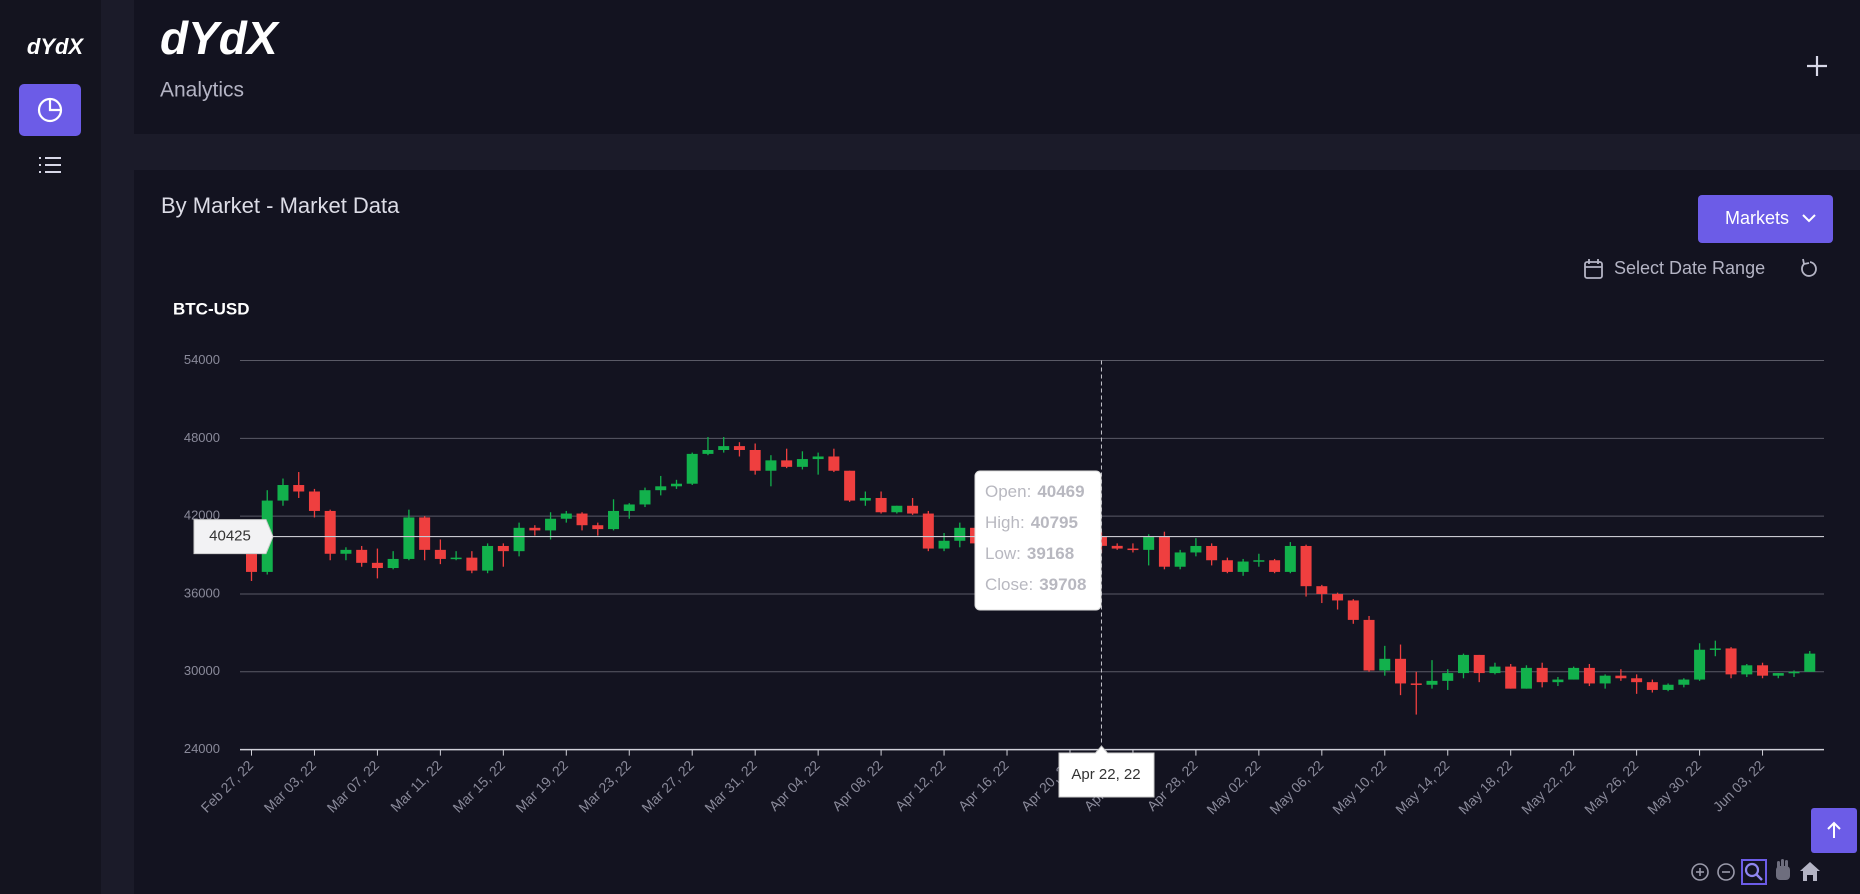 This screenshot has height=894, width=1860. I want to click on add-button, so click(1817, 66).